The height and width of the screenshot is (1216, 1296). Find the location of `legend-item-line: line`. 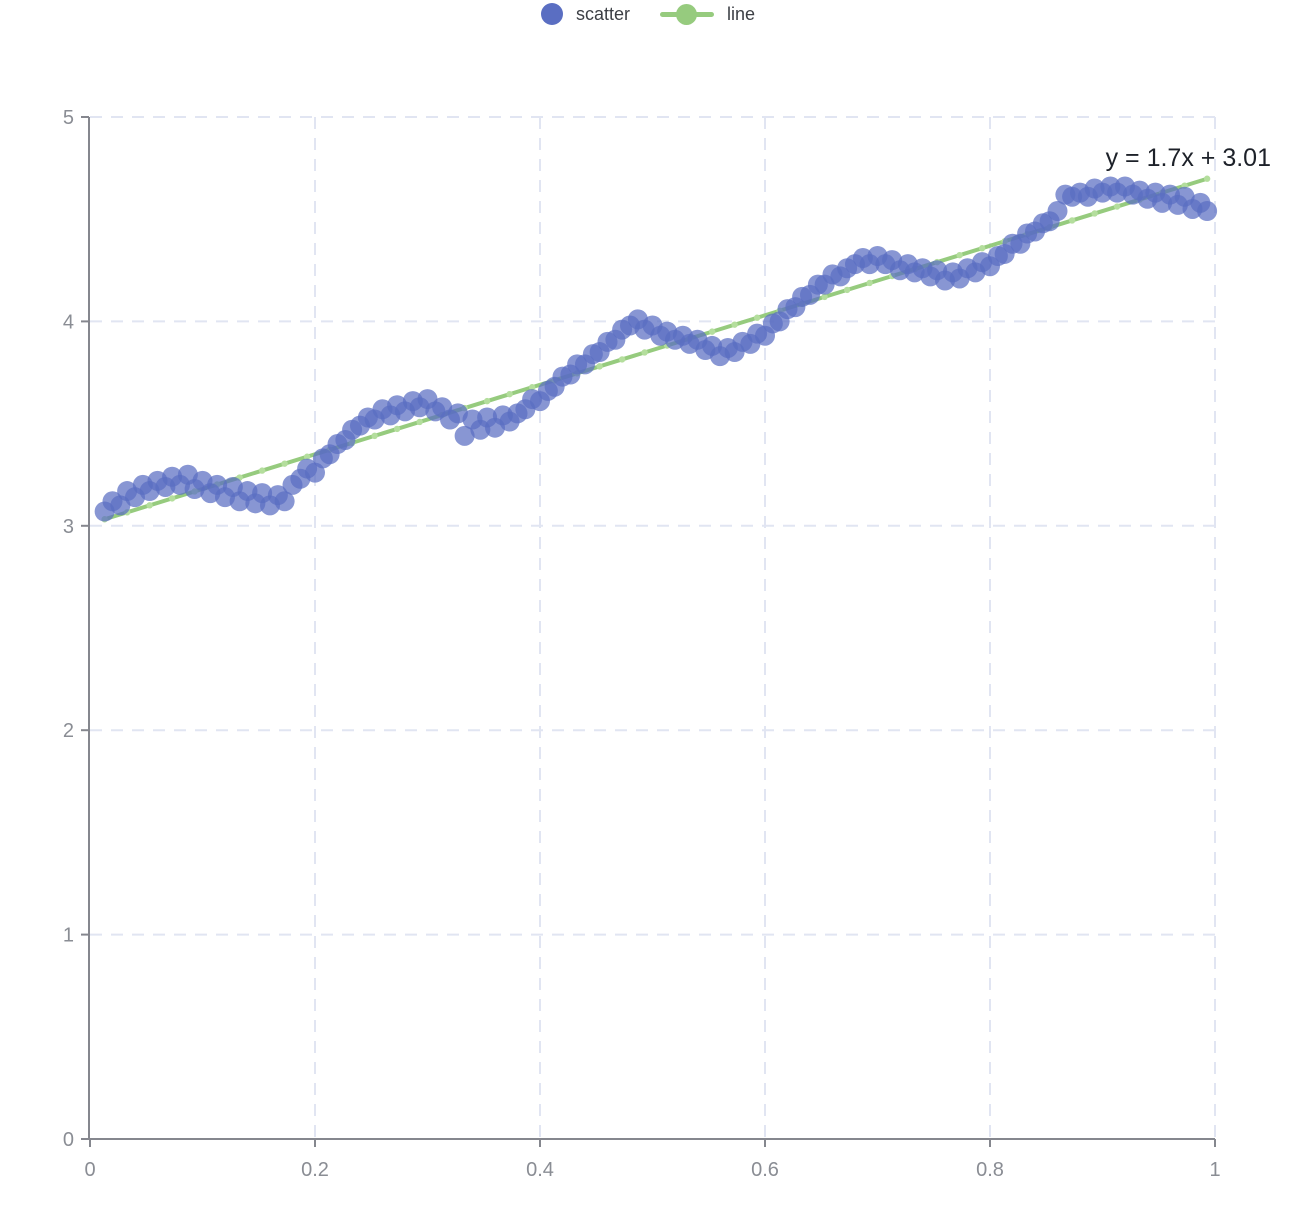

legend-item-line: line is located at coordinates (708, 14).